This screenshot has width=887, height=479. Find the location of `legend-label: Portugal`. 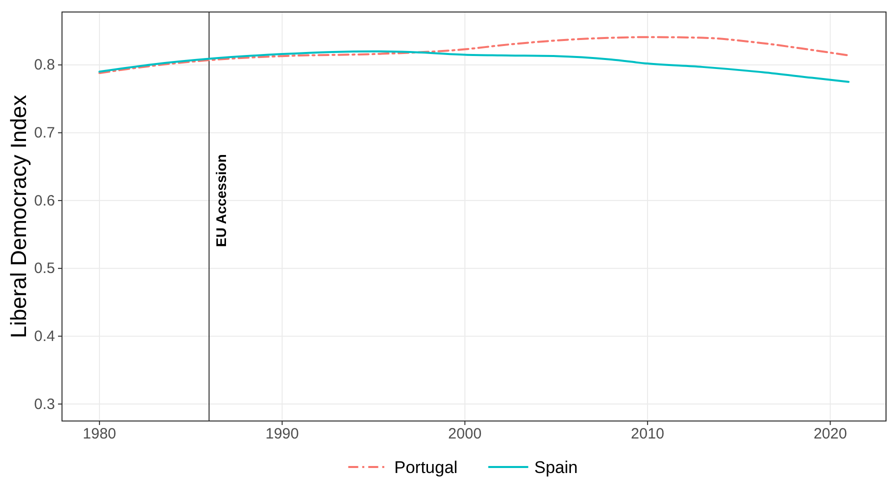

legend-label: Portugal is located at coordinates (426, 467).